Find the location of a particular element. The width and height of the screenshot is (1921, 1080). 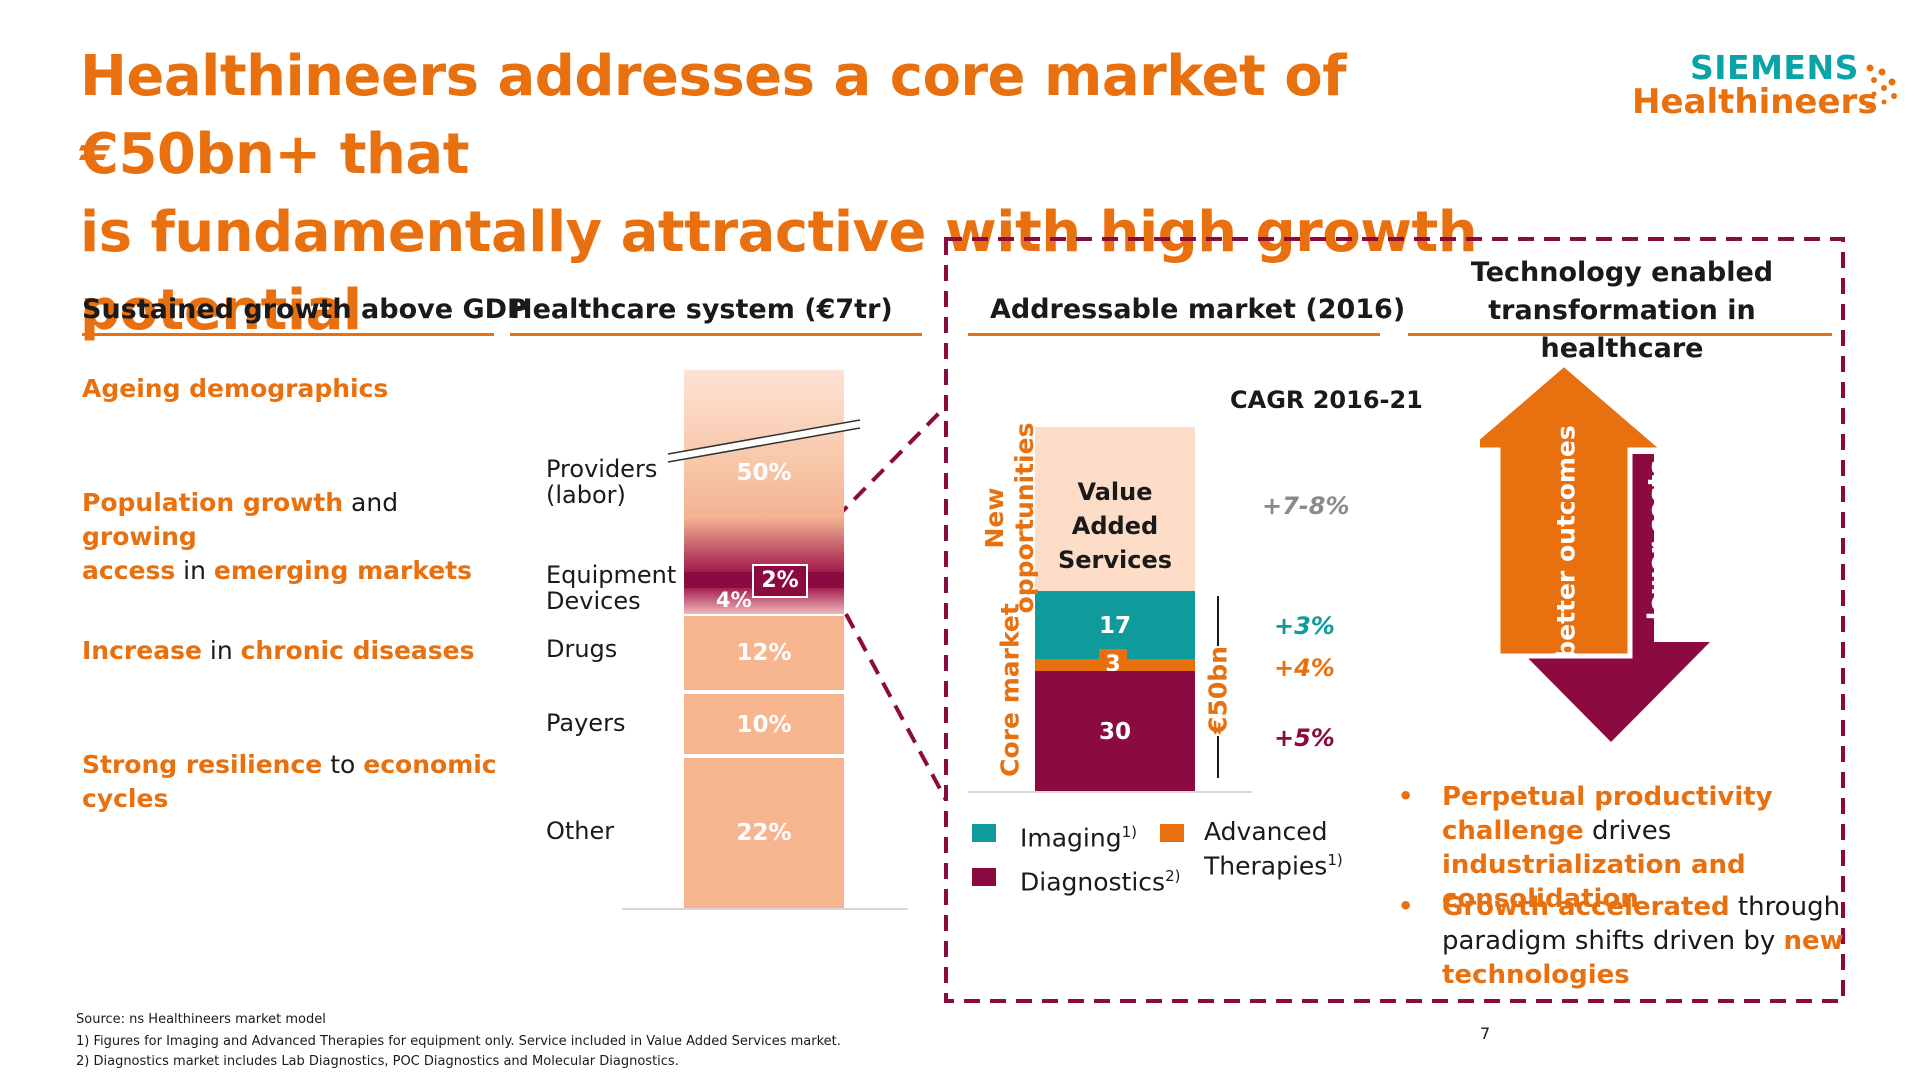

siemens-logo-text: SIEMENS is located at coordinates (1774, 67).